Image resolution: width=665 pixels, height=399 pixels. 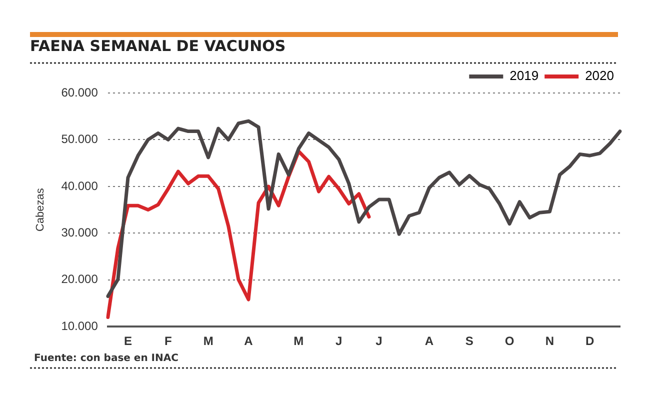 I want to click on chart-title: FAENA SEMANAL DE VACUNOS, so click(x=158, y=45).